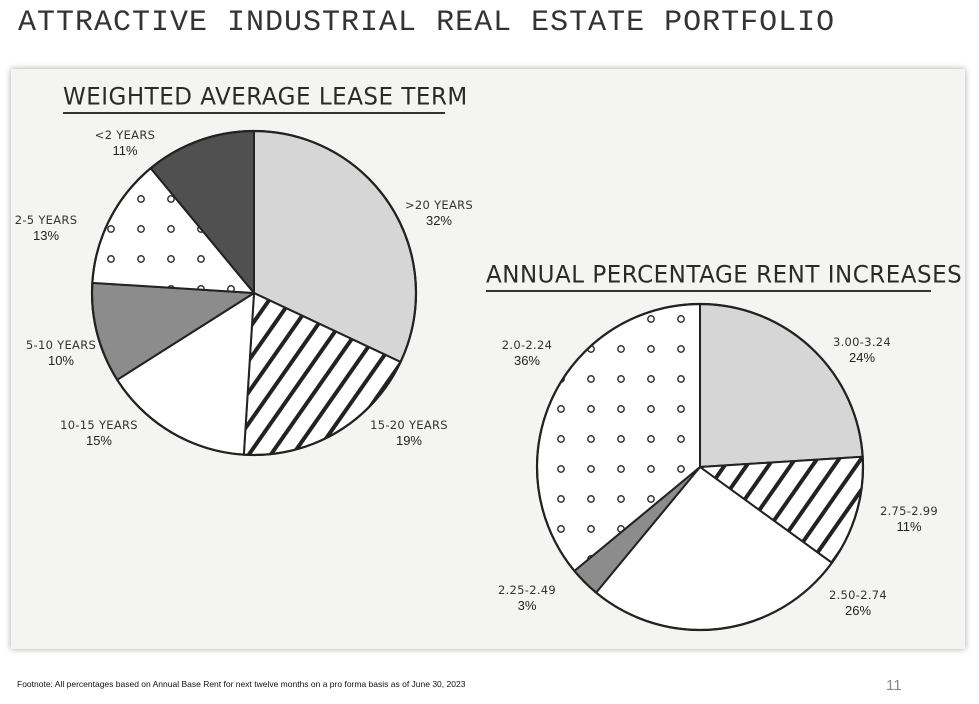  I want to click on slice-label-name: 2.75-2.99, so click(909, 511).